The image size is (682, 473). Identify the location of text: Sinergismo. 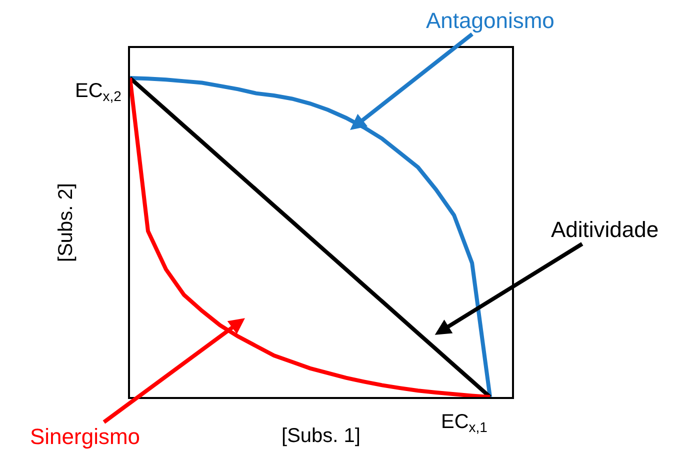
(85, 436).